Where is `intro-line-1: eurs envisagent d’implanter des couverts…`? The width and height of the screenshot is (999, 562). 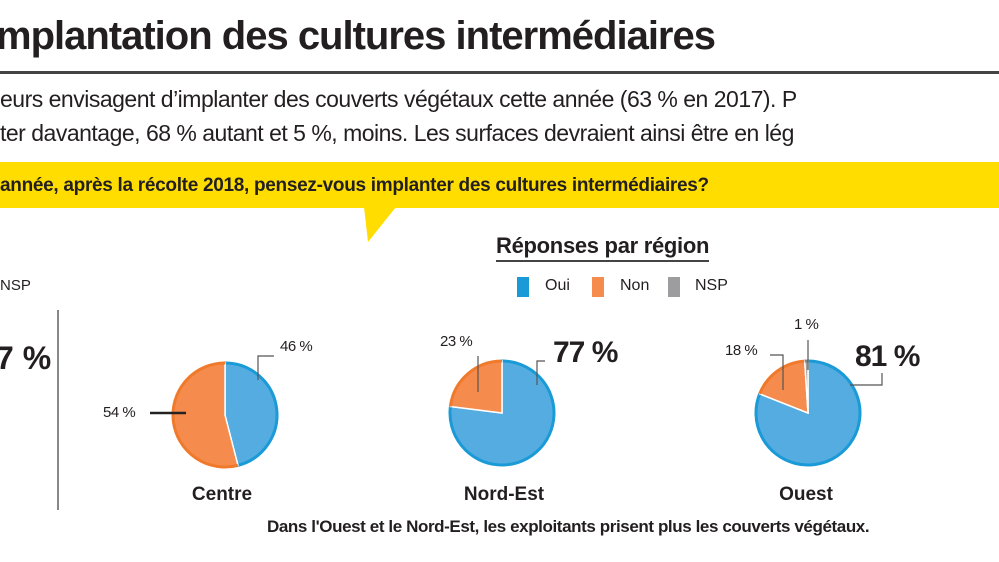 intro-line-1: eurs envisagent d’implanter des couverts… is located at coordinates (398, 99).